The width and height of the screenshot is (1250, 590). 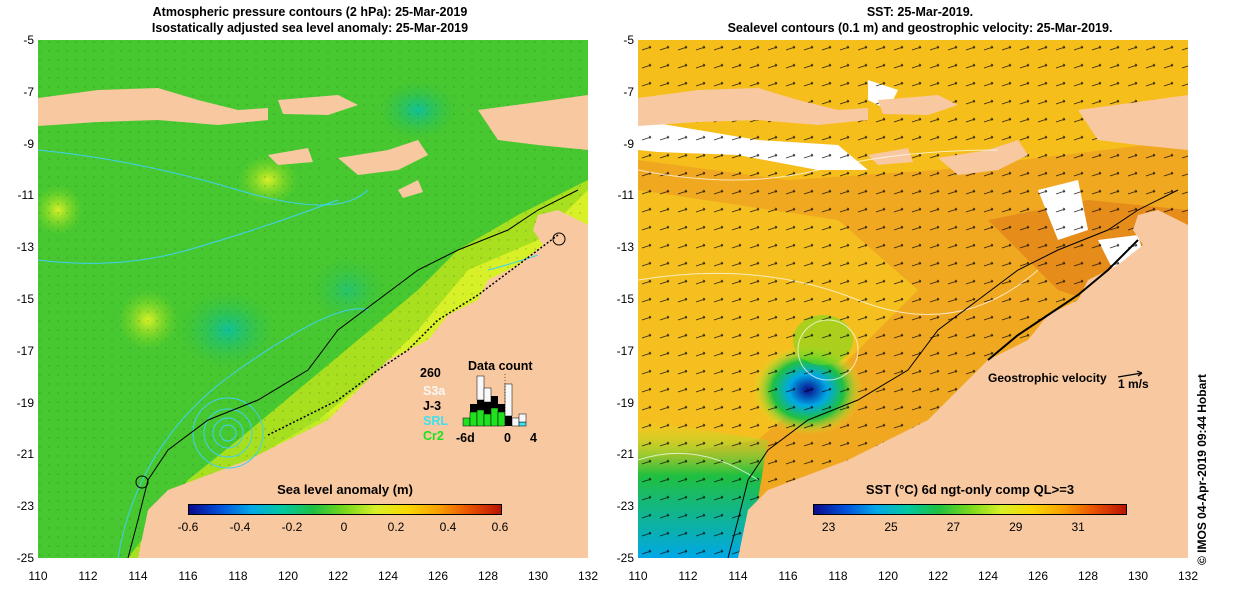 What do you see at coordinates (448, 527) in the screenshot?
I see `sla-tick-label: 0.4` at bounding box center [448, 527].